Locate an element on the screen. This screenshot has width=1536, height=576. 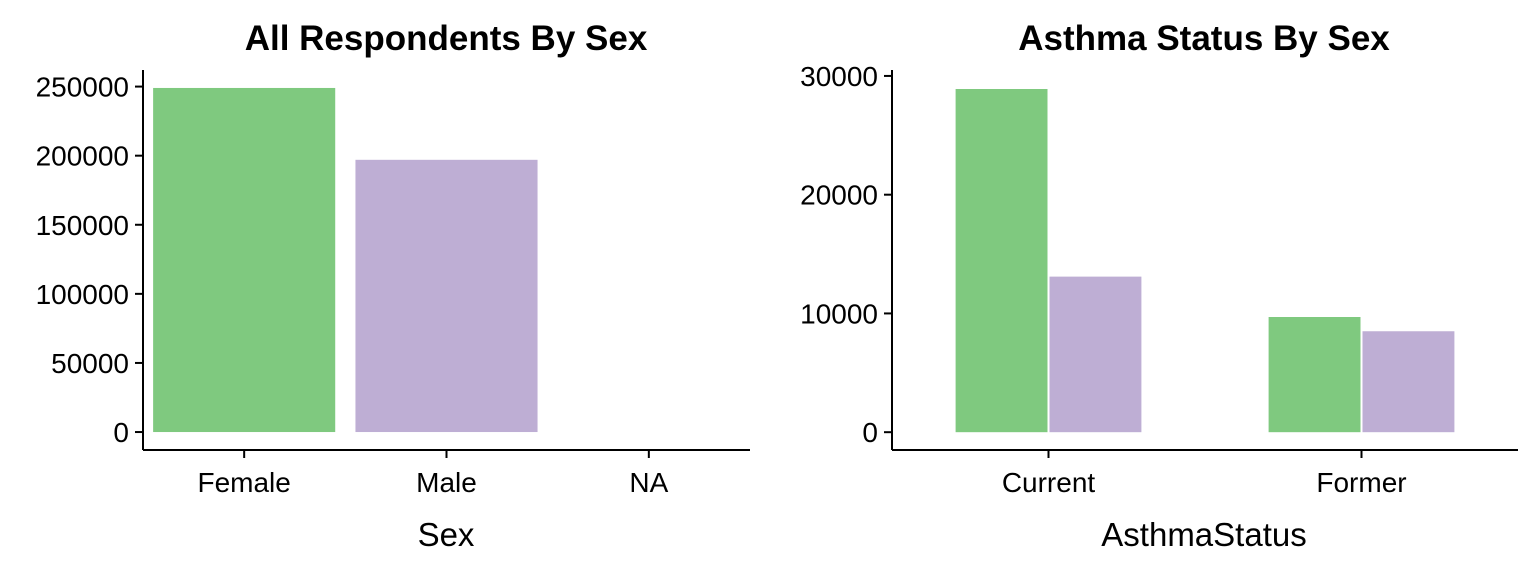
y-tick-label: 30000 is located at coordinates (839, 76).